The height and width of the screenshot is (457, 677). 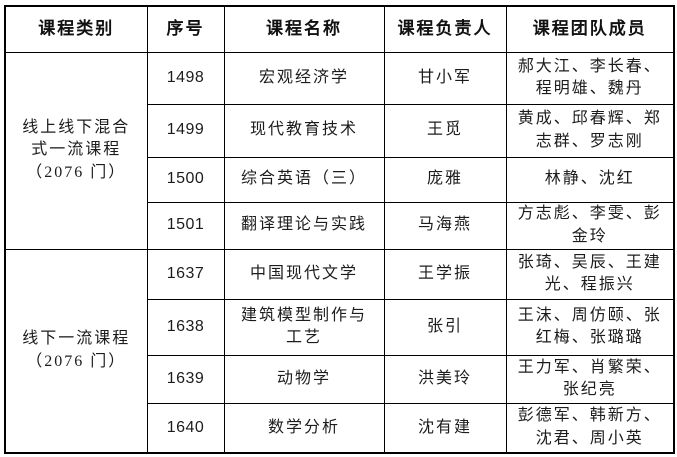 What do you see at coordinates (590, 274) in the screenshot?
I see `course-team: 张琦、吴辰、王建光、程振兴` at bounding box center [590, 274].